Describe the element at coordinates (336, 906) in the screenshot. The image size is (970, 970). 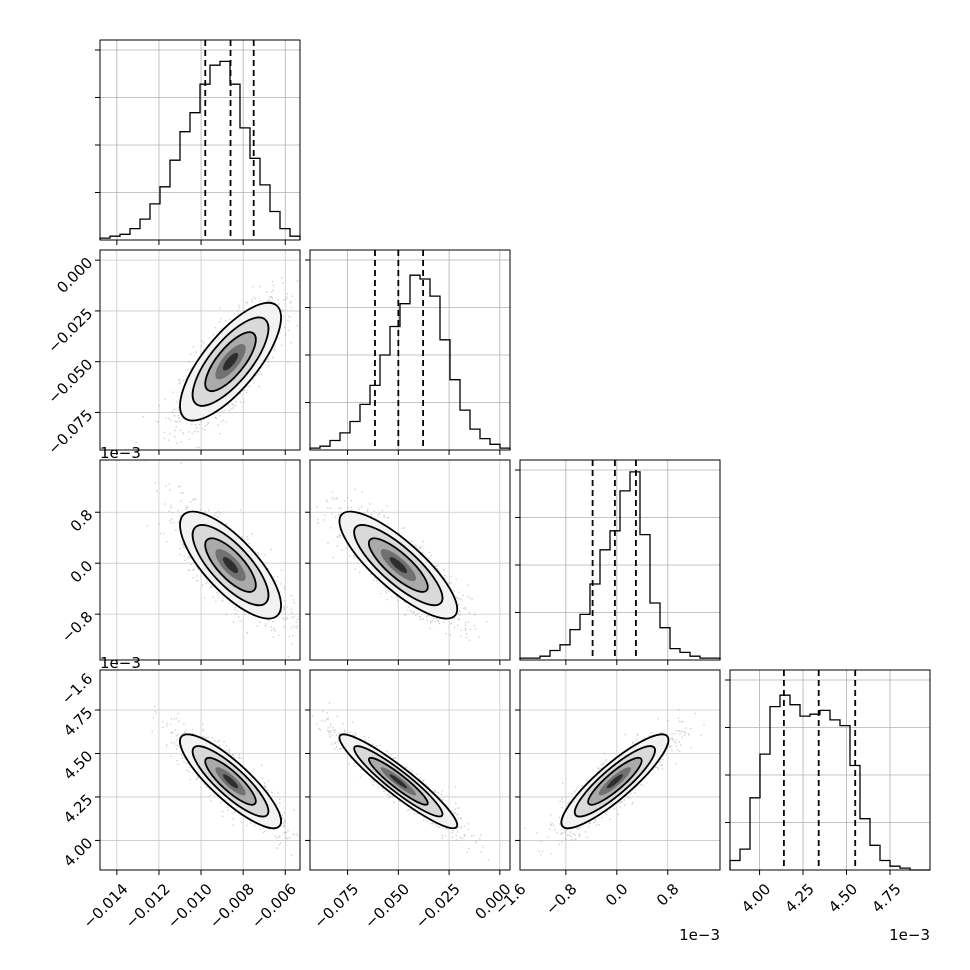
I see `xtick-label-1-0: −0.075` at that location.